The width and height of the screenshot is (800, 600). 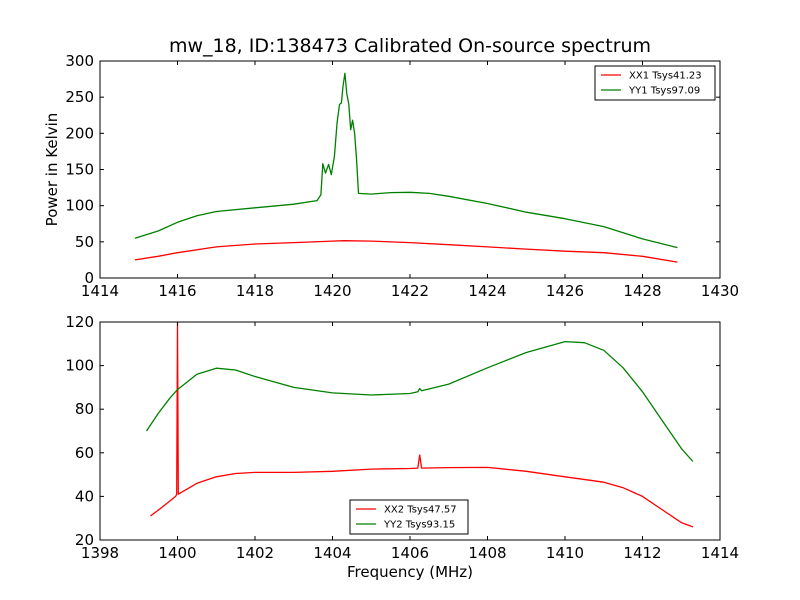 I want to click on y-tick-label: 20, so click(x=84, y=540).